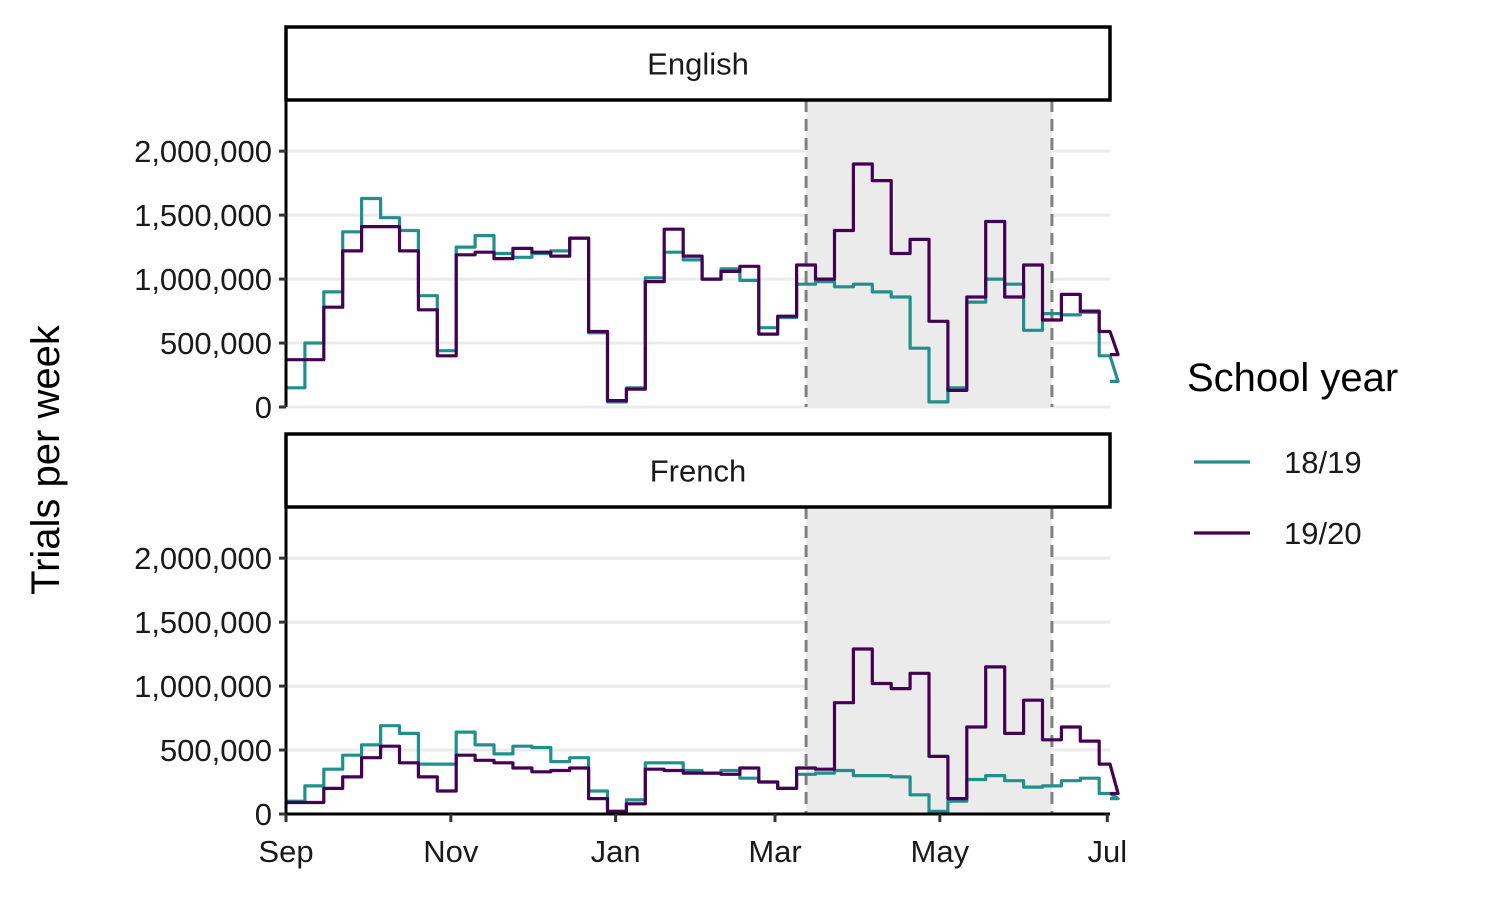  I want to click on x-tick-label: Nov, so click(451, 851).